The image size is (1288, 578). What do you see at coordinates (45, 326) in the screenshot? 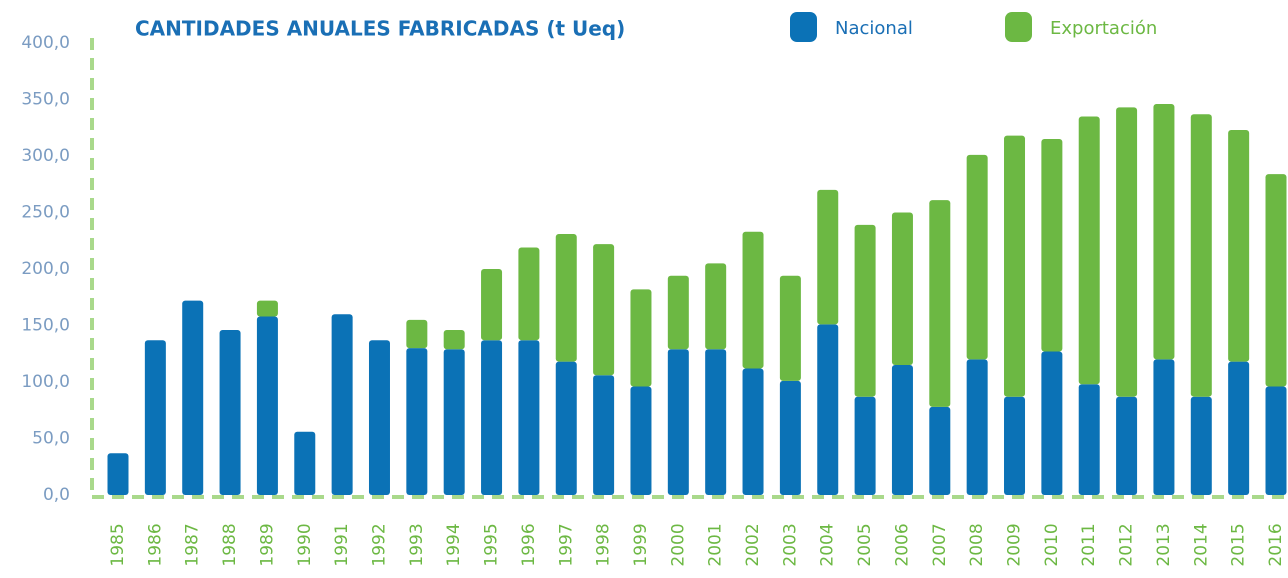
I see `y-tick-label: 150,0` at bounding box center [45, 326].